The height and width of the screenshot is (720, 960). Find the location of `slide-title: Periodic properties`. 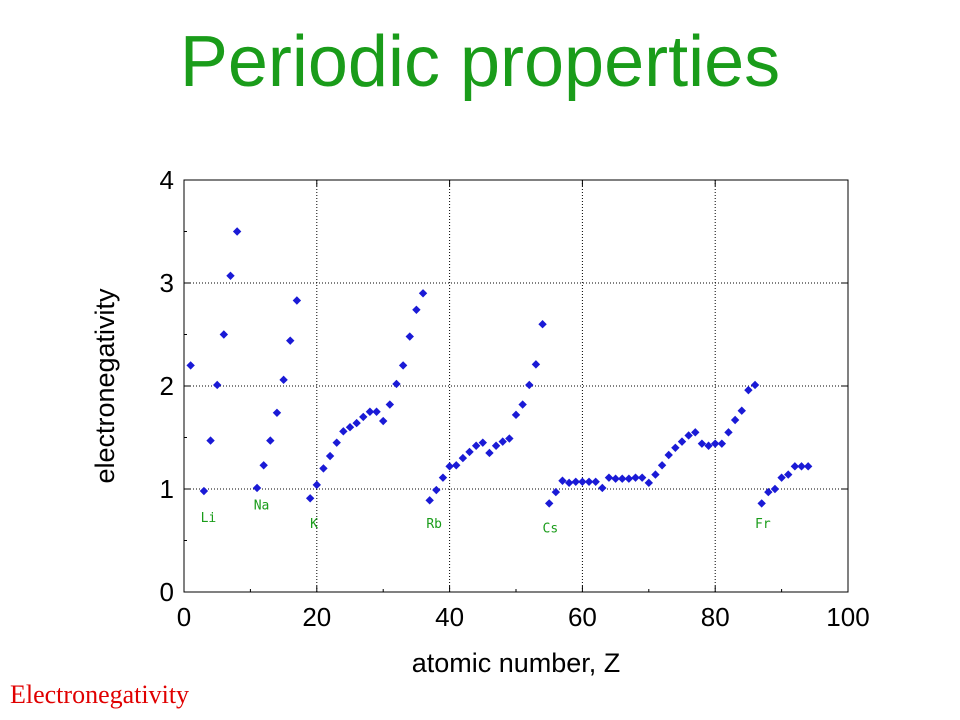

slide-title: Periodic properties is located at coordinates (480, 62).